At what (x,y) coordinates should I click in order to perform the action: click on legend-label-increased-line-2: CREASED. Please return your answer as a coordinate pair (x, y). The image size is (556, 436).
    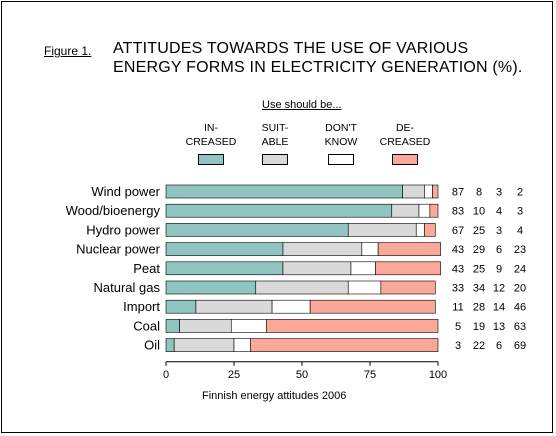
    Looking at the image, I should click on (211, 142).